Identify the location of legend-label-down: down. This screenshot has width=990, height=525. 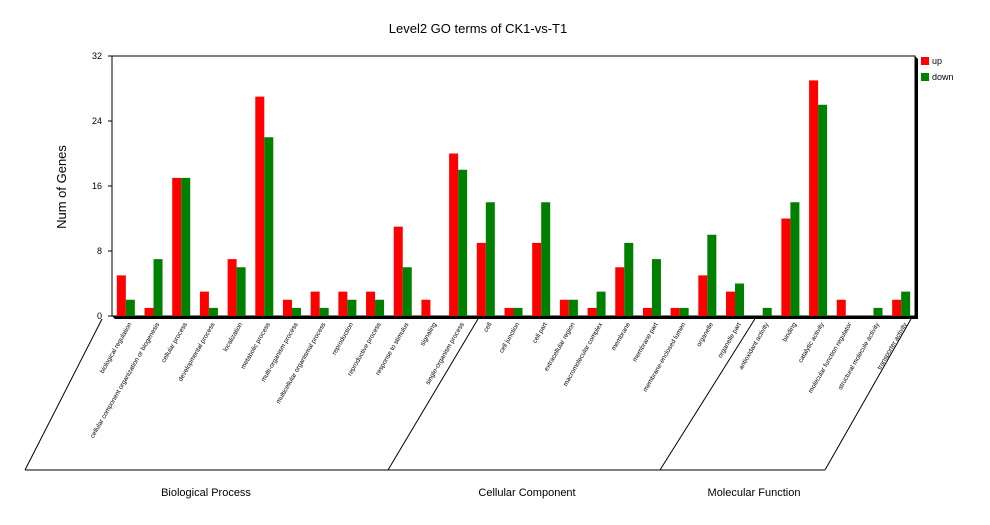
(943, 77).